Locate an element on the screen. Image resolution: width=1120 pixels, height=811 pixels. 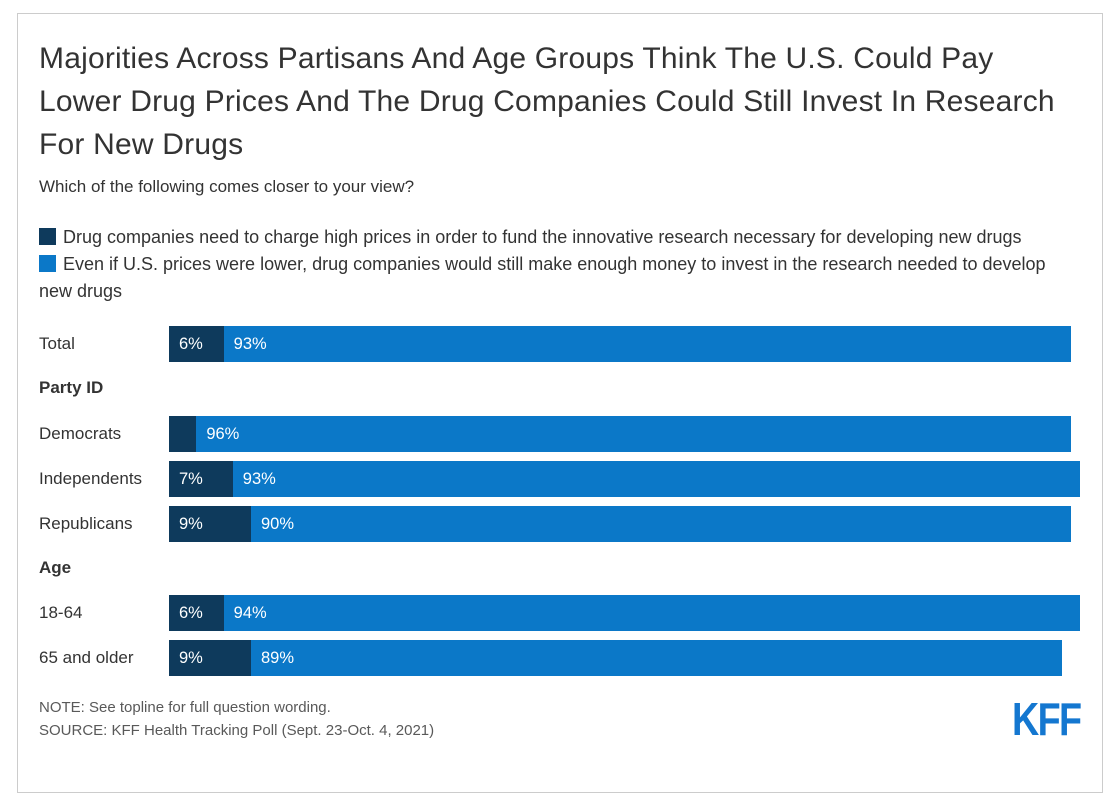
bar-track: 9% 89% is located at coordinates (624, 658).